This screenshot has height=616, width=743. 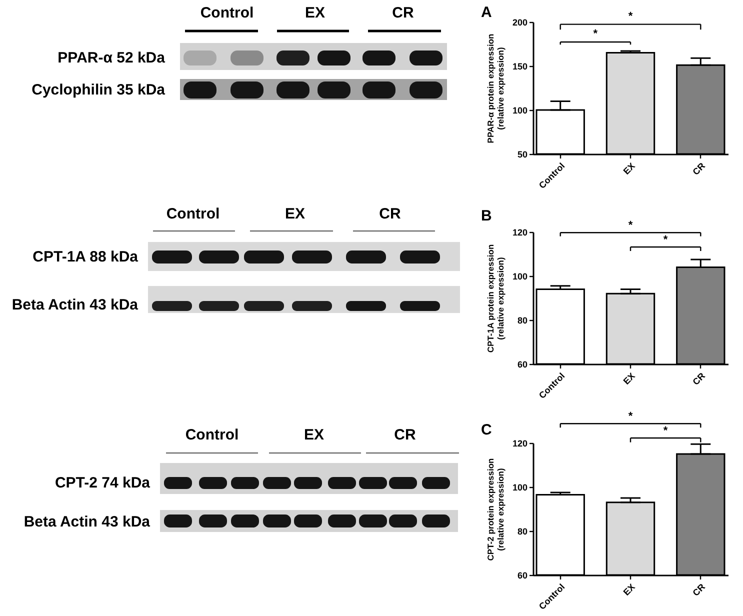 I want to click on y-axis-title: CPT-1A protein expression (relative expression), so click(x=495, y=298).